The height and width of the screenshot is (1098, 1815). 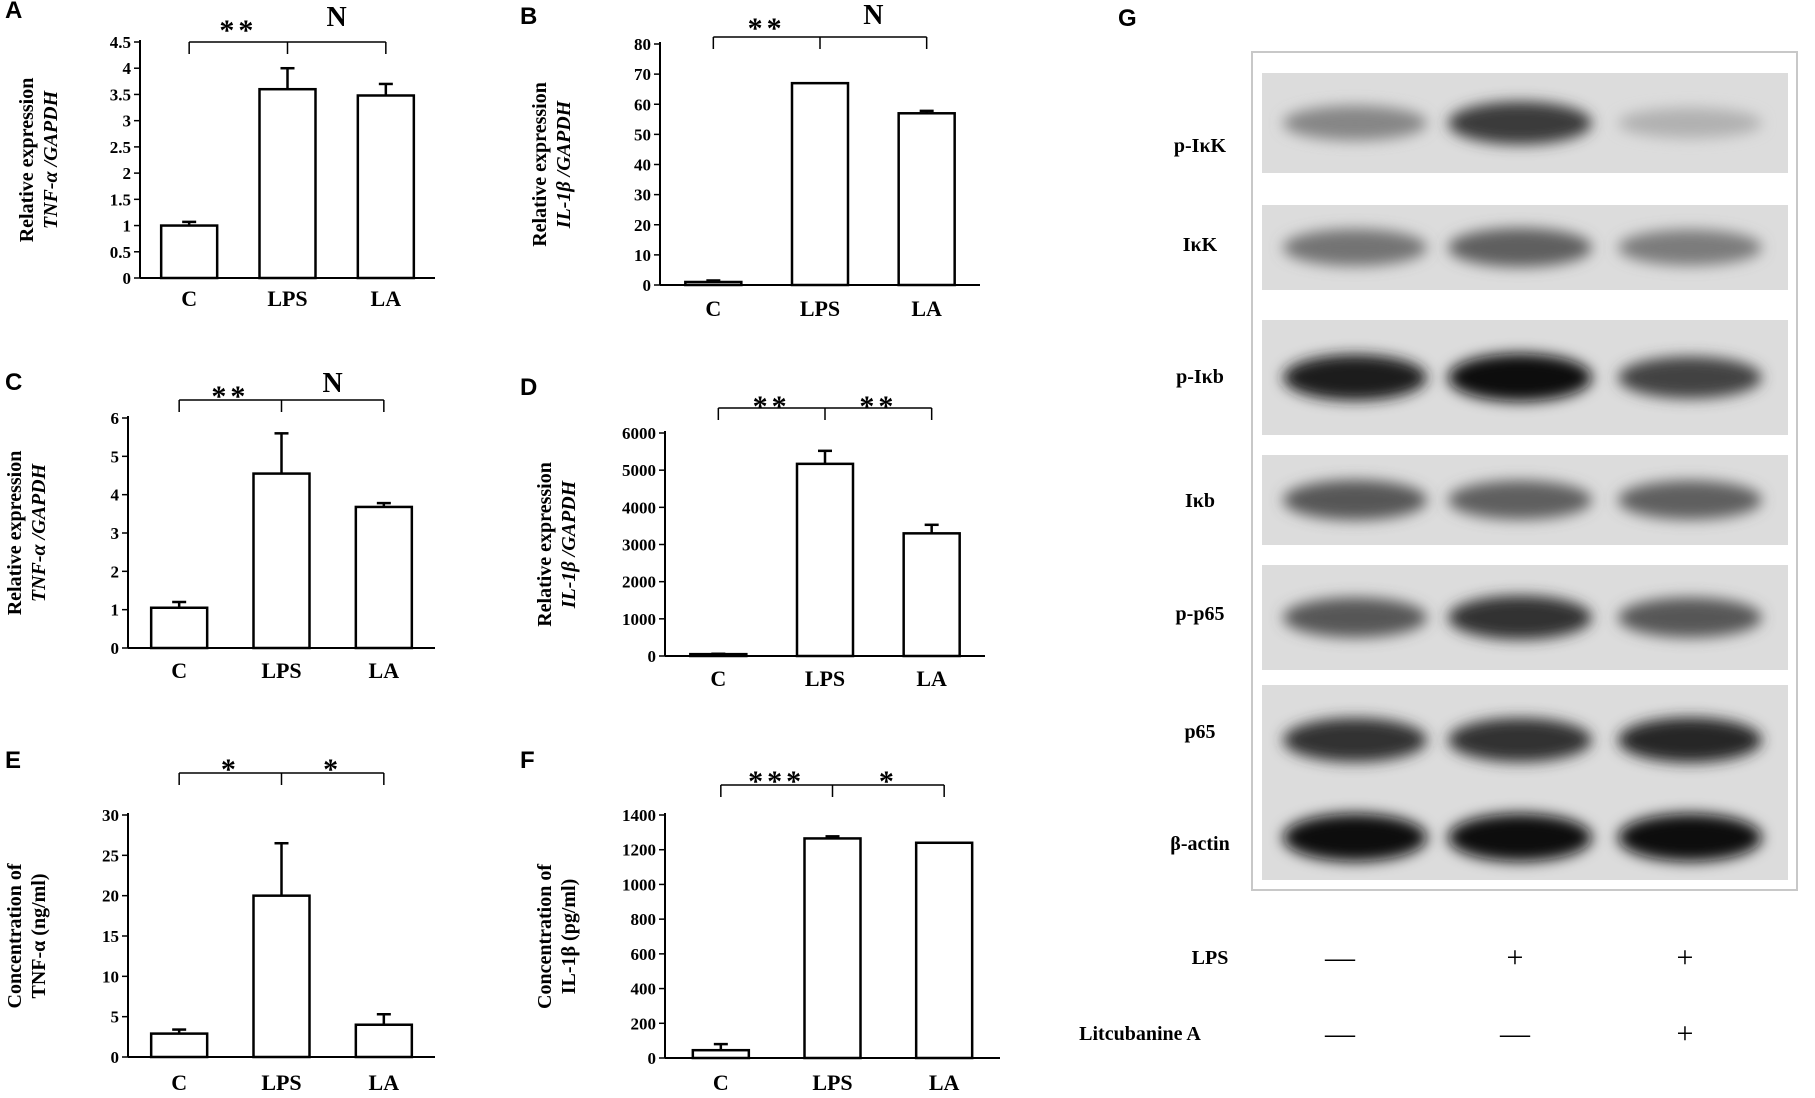 What do you see at coordinates (110, 855) in the screenshot?
I see `y-tick-label: 25` at bounding box center [110, 855].